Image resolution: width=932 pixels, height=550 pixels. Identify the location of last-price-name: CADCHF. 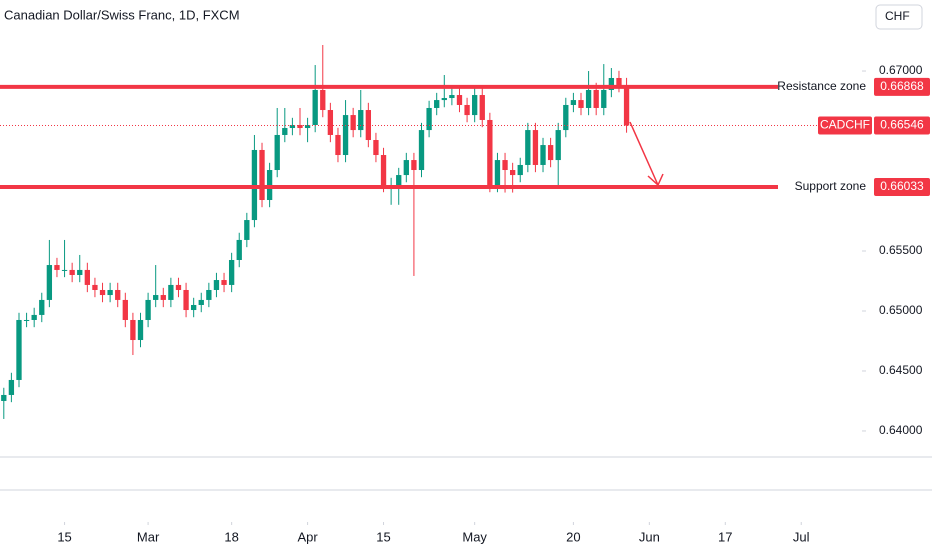
(845, 125).